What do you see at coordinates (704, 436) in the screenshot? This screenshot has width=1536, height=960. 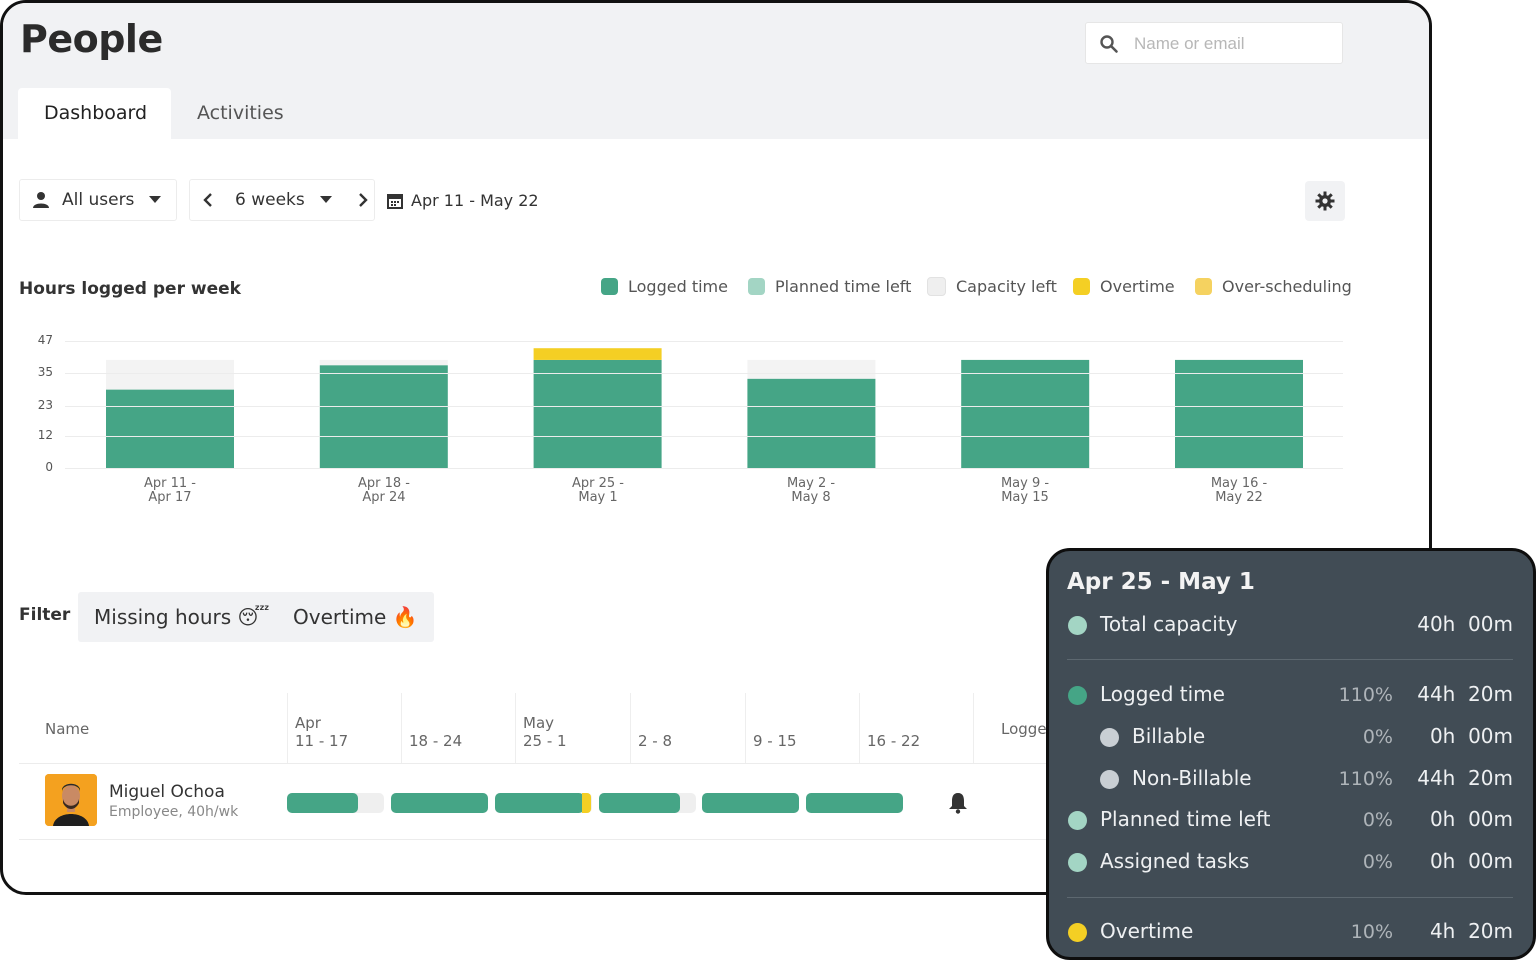 I see `gridline` at bounding box center [704, 436].